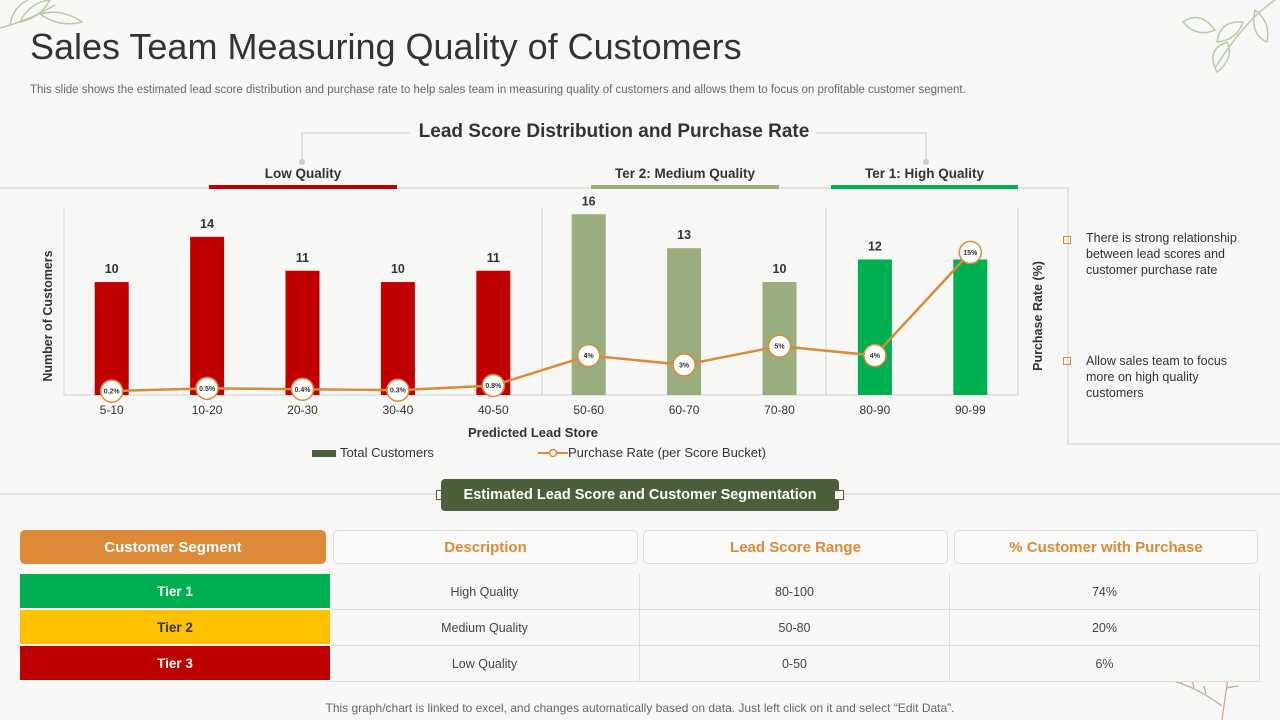 This screenshot has width=1280, height=720. I want to click on bar-value-label: 13, so click(684, 235).